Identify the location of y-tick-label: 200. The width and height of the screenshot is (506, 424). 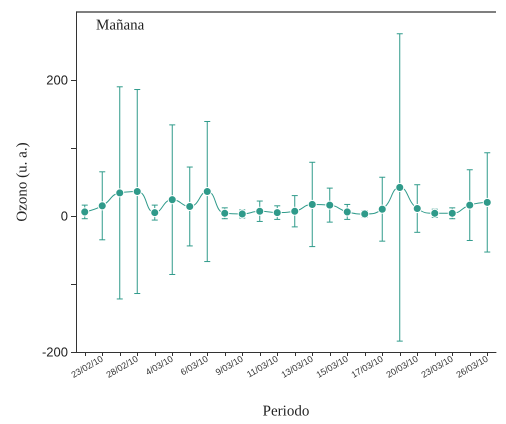
(57, 80).